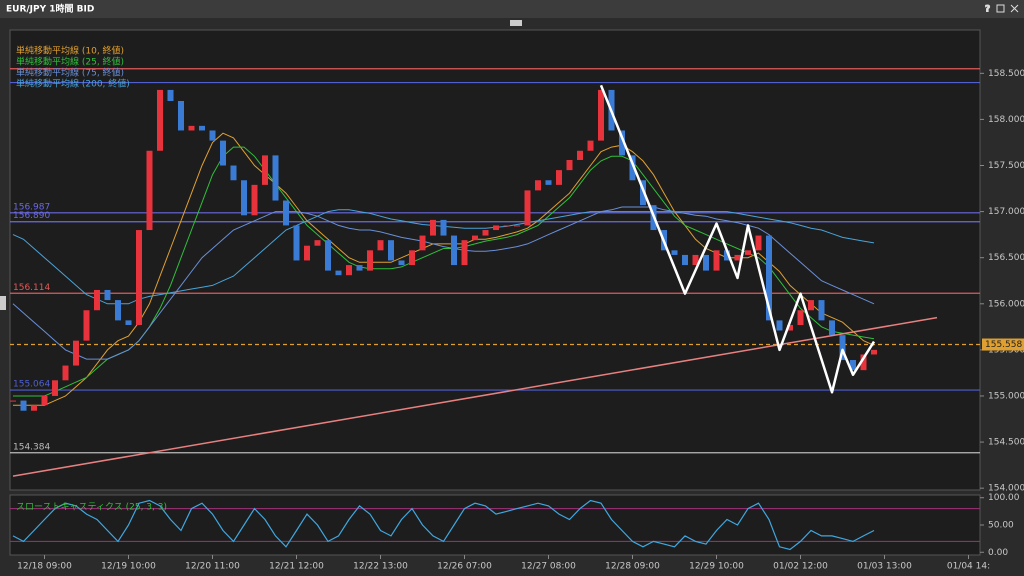  Describe the element at coordinates (1003, 345) in the screenshot. I see `price-tag-label: 155.558` at that location.